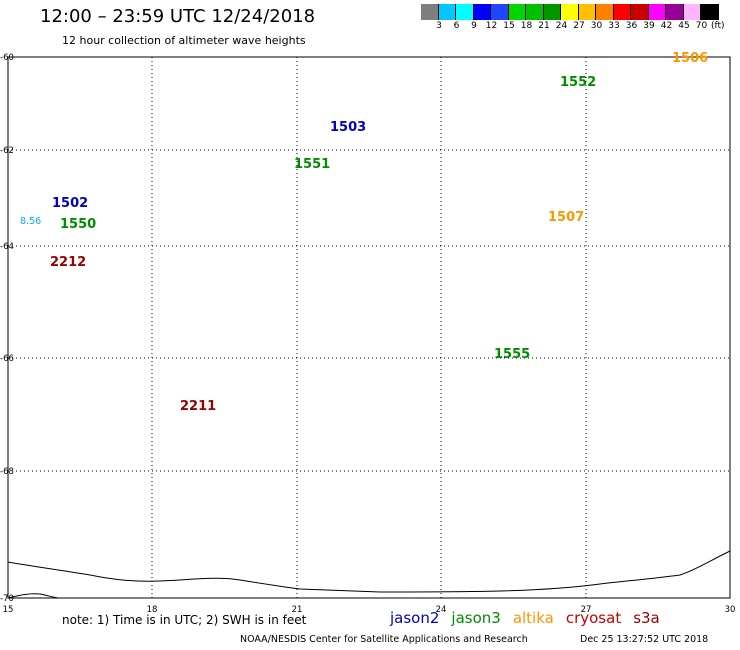 Image resolution: width=740 pixels, height=650 pixels. I want to click on pass-number-label: 2211, so click(198, 406).